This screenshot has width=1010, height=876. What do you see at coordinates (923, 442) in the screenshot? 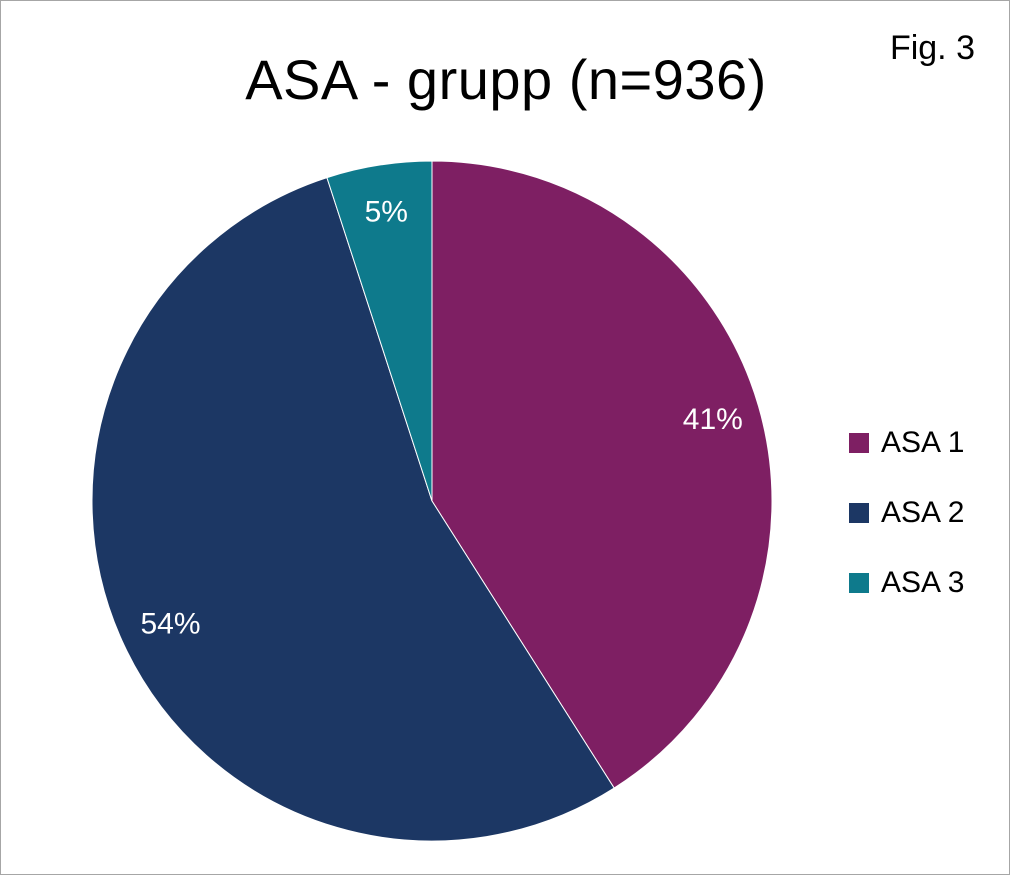
I see `legend-label-asa-1: ASA 1` at bounding box center [923, 442].